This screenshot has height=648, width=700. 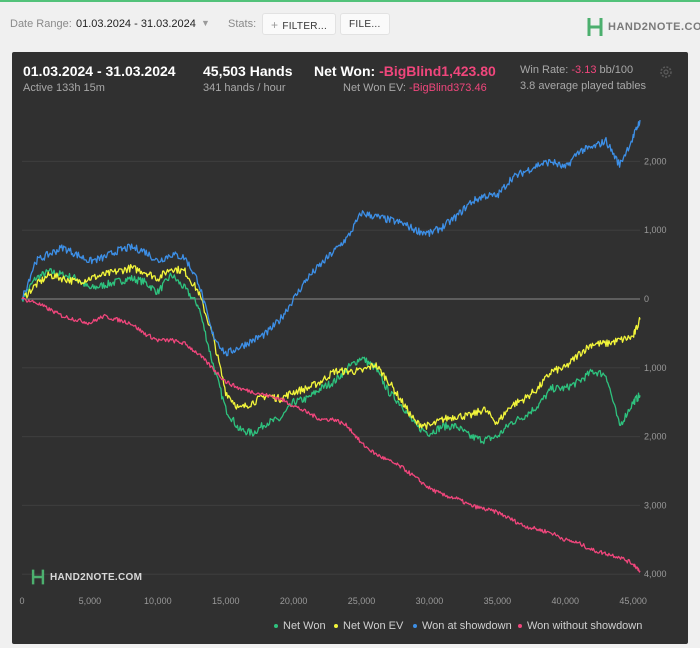 What do you see at coordinates (373, 626) in the screenshot?
I see `legend-label: Net Won EV` at bounding box center [373, 626].